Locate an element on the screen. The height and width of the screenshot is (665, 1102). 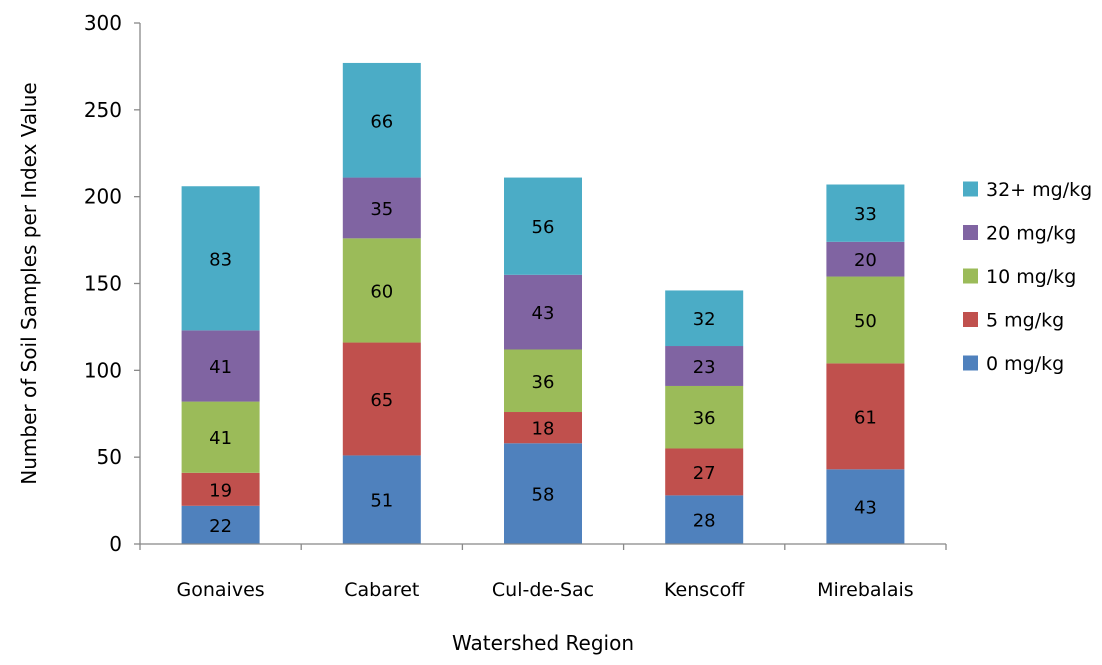
y-tick-label: 50 is located at coordinates (109, 457).